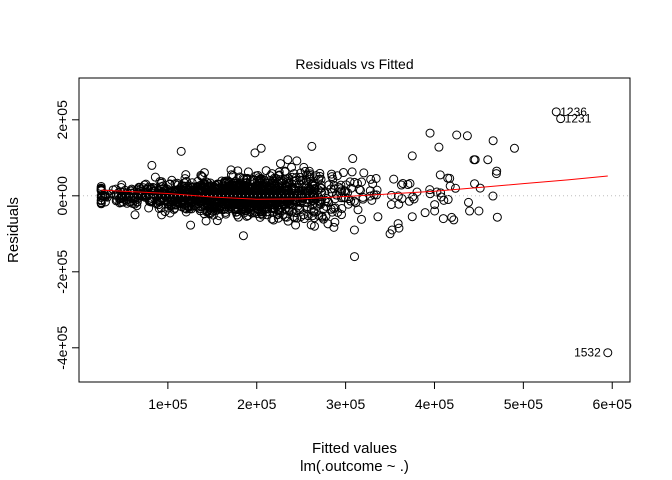 The width and height of the screenshot is (672, 480). I want to click on x-tick-label: 6e+05, so click(613, 404).